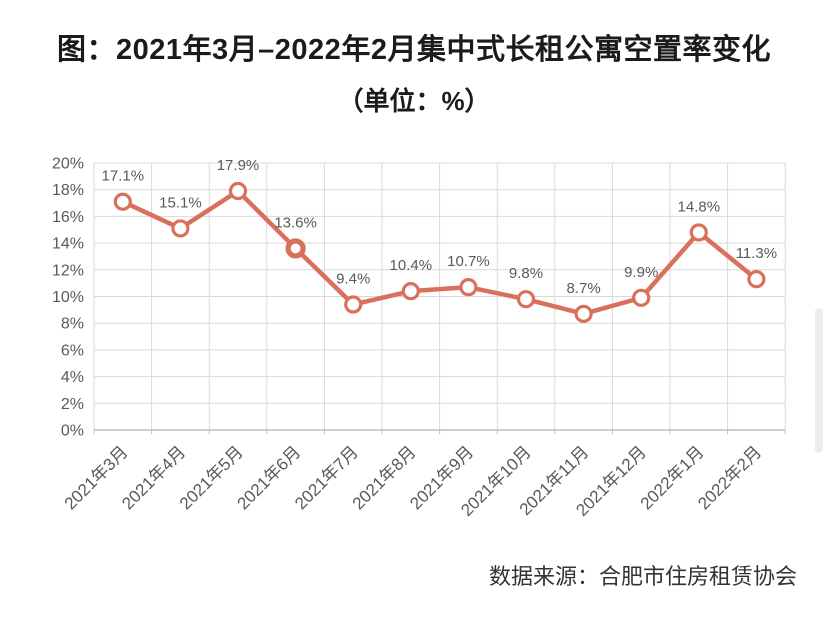 The width and height of the screenshot is (828, 619). Describe the element at coordinates (295, 222) in the screenshot. I see `data-point-label: 13.6%` at that location.